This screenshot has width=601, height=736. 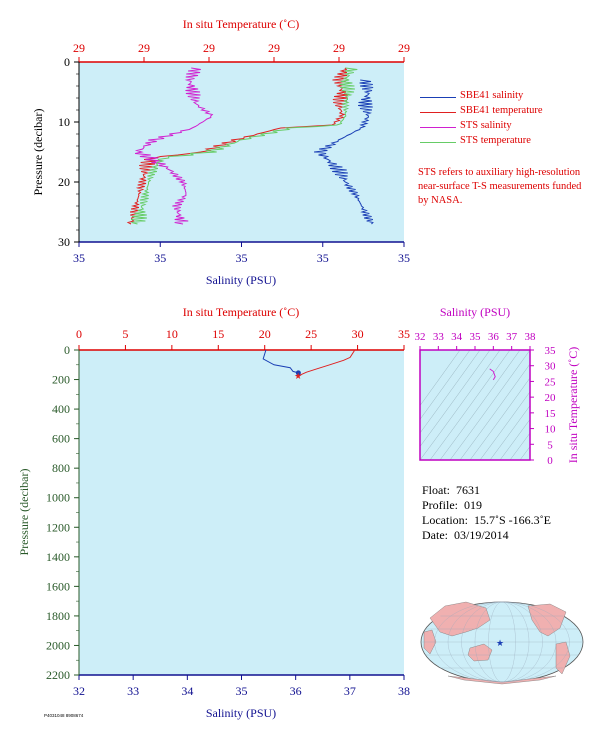 I want to click on pressure-tick-label: 1600, so click(x=58, y=586).